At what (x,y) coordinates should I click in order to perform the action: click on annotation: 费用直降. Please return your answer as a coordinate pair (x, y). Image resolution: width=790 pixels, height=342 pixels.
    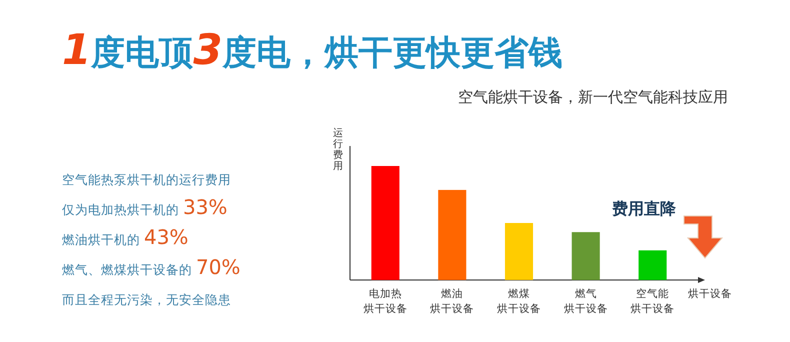
    Looking at the image, I should click on (644, 208).